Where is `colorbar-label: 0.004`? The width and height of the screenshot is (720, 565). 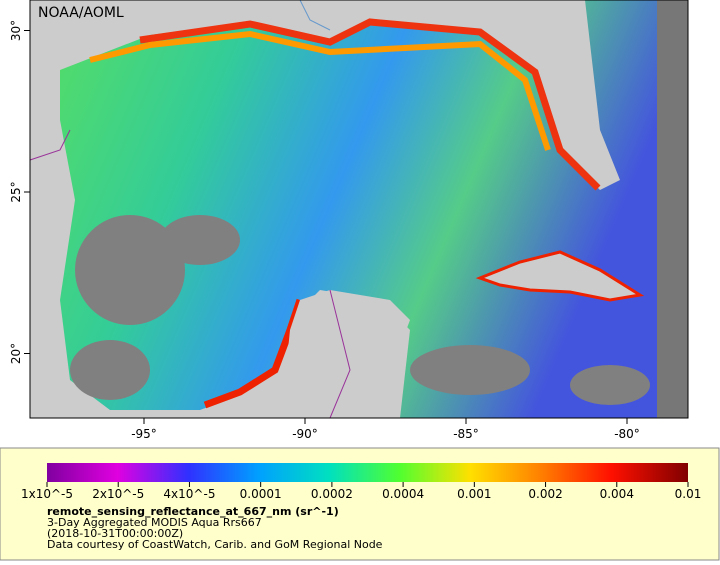 colorbar-label: 0.004 is located at coordinates (617, 494).